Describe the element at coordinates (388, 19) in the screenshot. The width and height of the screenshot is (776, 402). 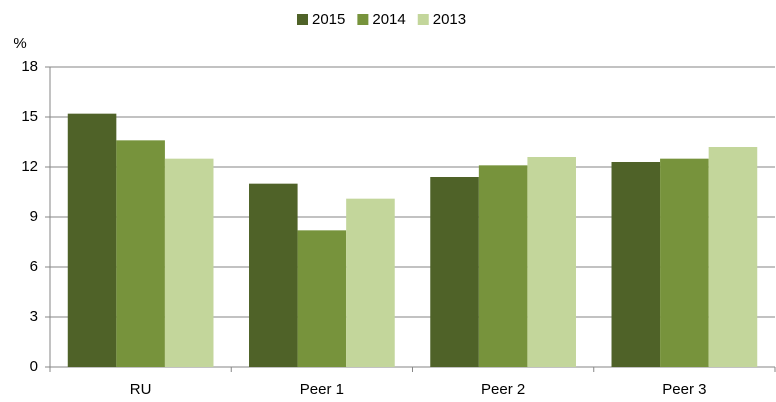
I see `legend-label: 2014` at that location.